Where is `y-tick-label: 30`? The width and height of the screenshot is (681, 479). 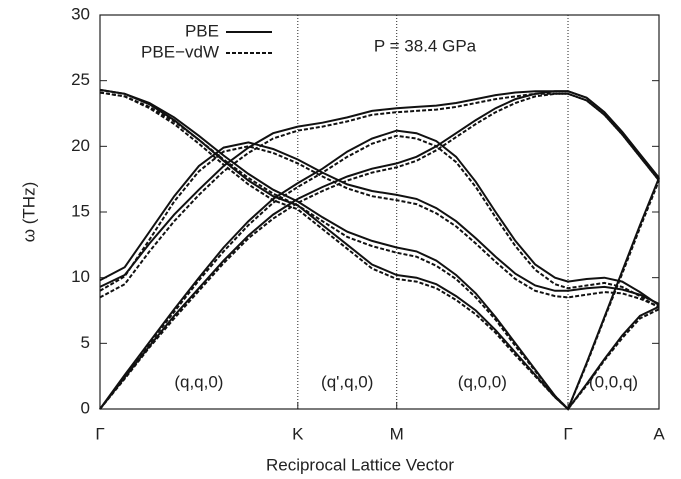 y-tick-label: 30 is located at coordinates (80, 13).